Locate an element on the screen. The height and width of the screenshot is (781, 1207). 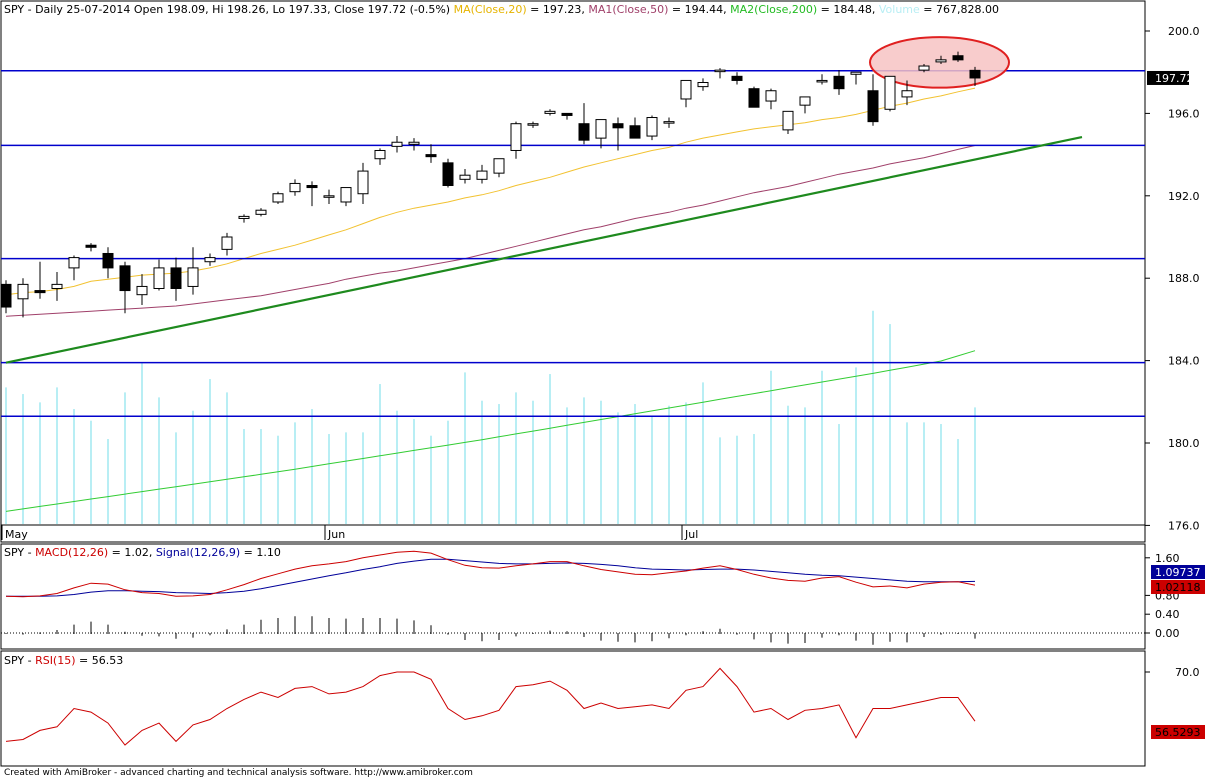
rsi-legend-label: RSI(15) is located at coordinates (55, 660).